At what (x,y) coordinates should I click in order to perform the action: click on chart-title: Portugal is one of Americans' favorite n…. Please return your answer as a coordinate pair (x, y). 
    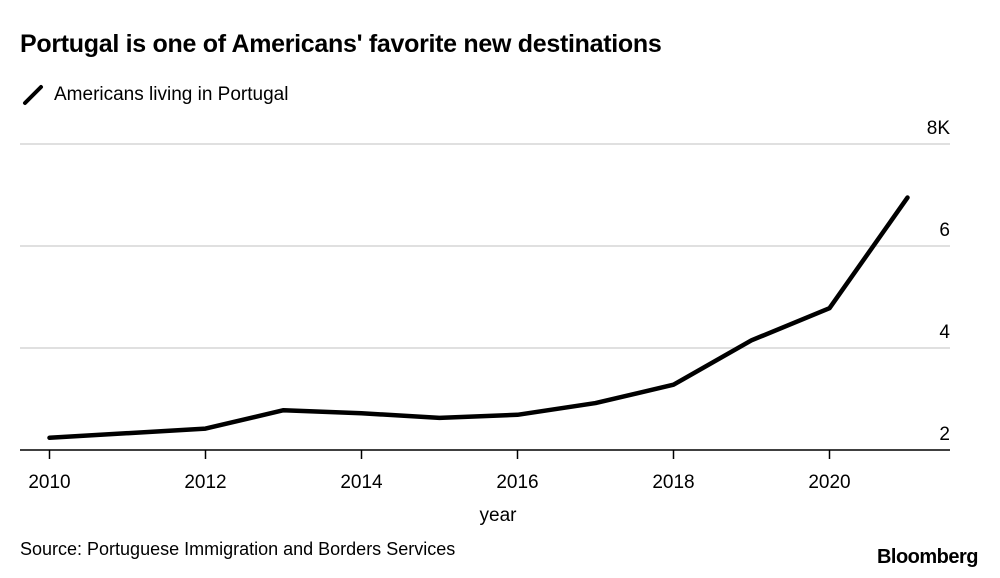
    Looking at the image, I should click on (341, 44).